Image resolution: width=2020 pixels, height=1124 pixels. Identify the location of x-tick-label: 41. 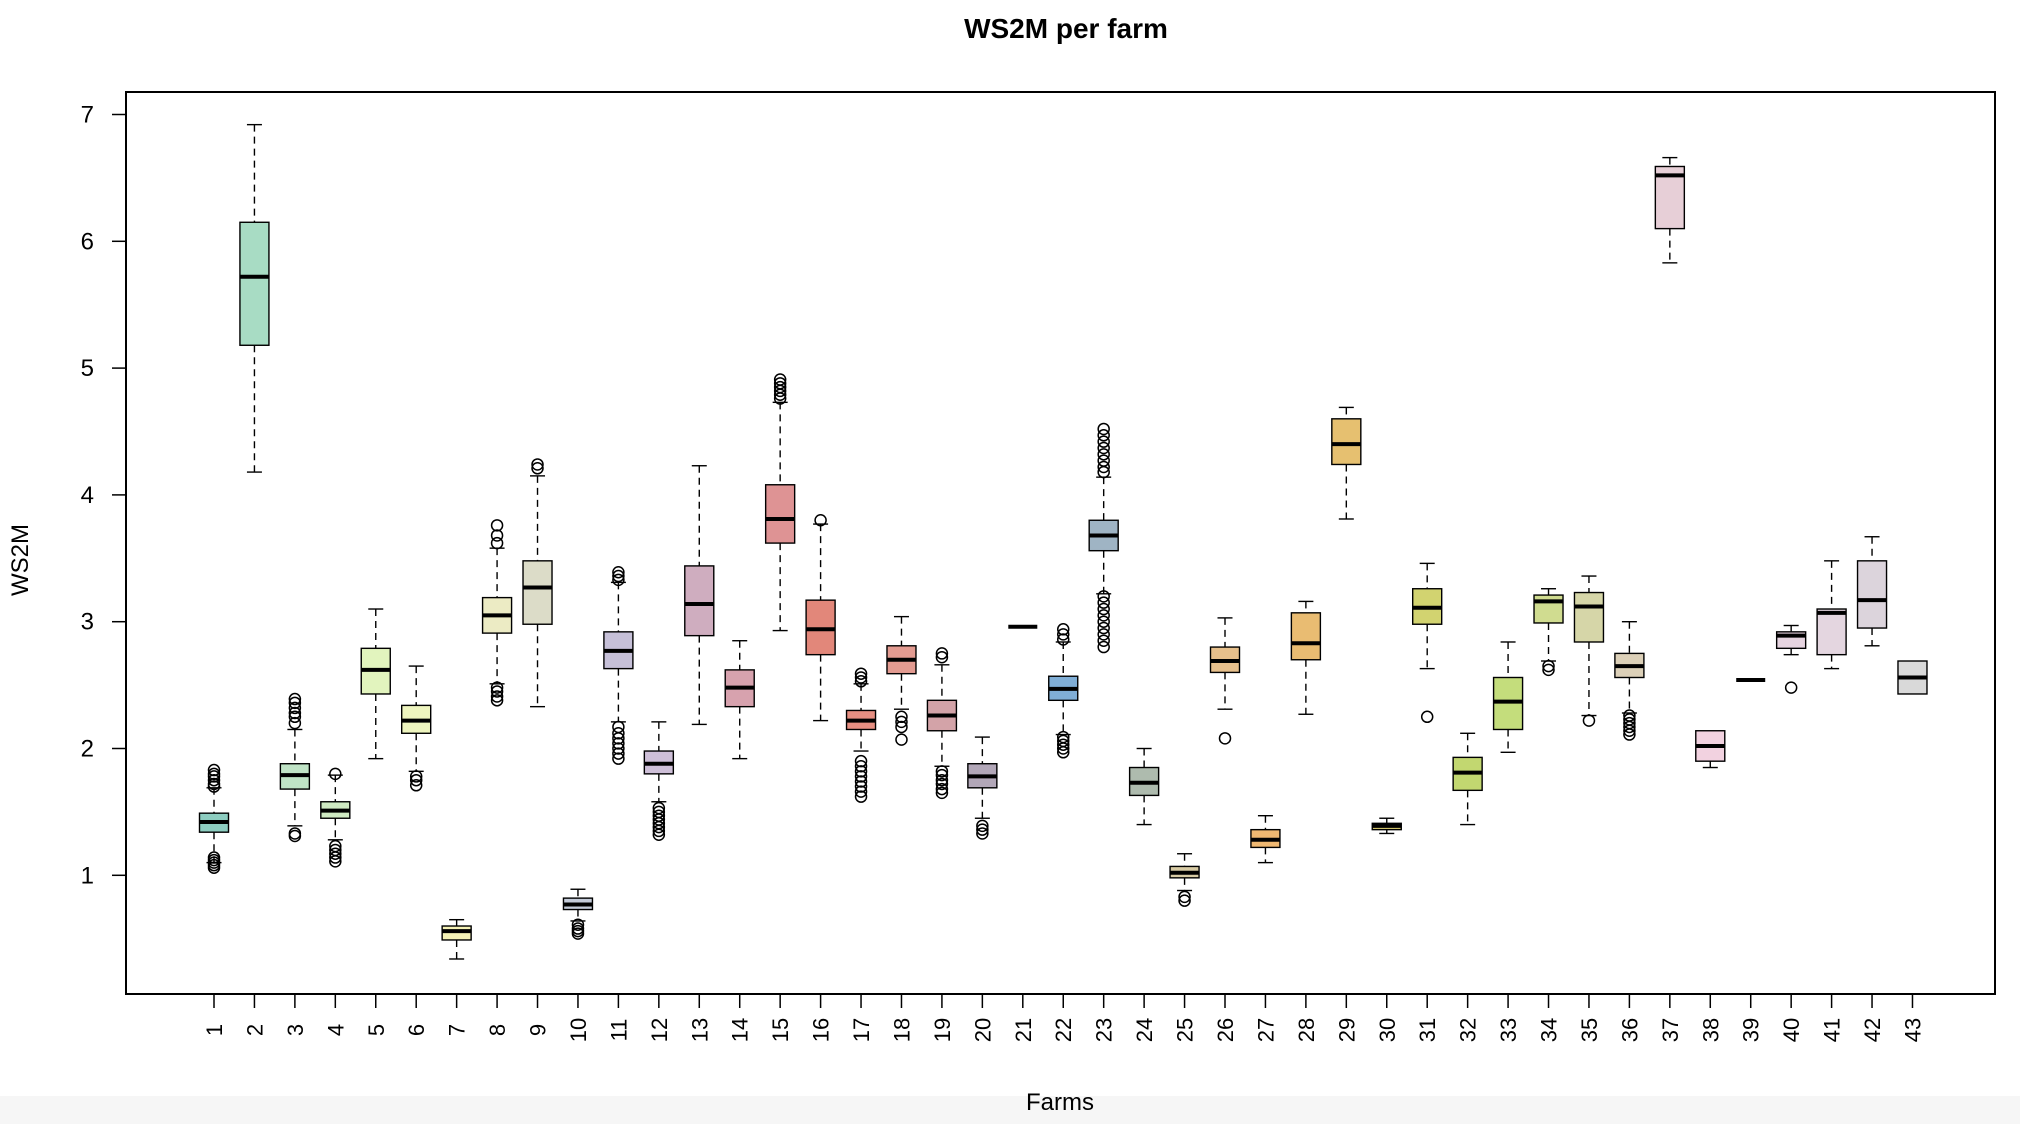
(1832, 1030).